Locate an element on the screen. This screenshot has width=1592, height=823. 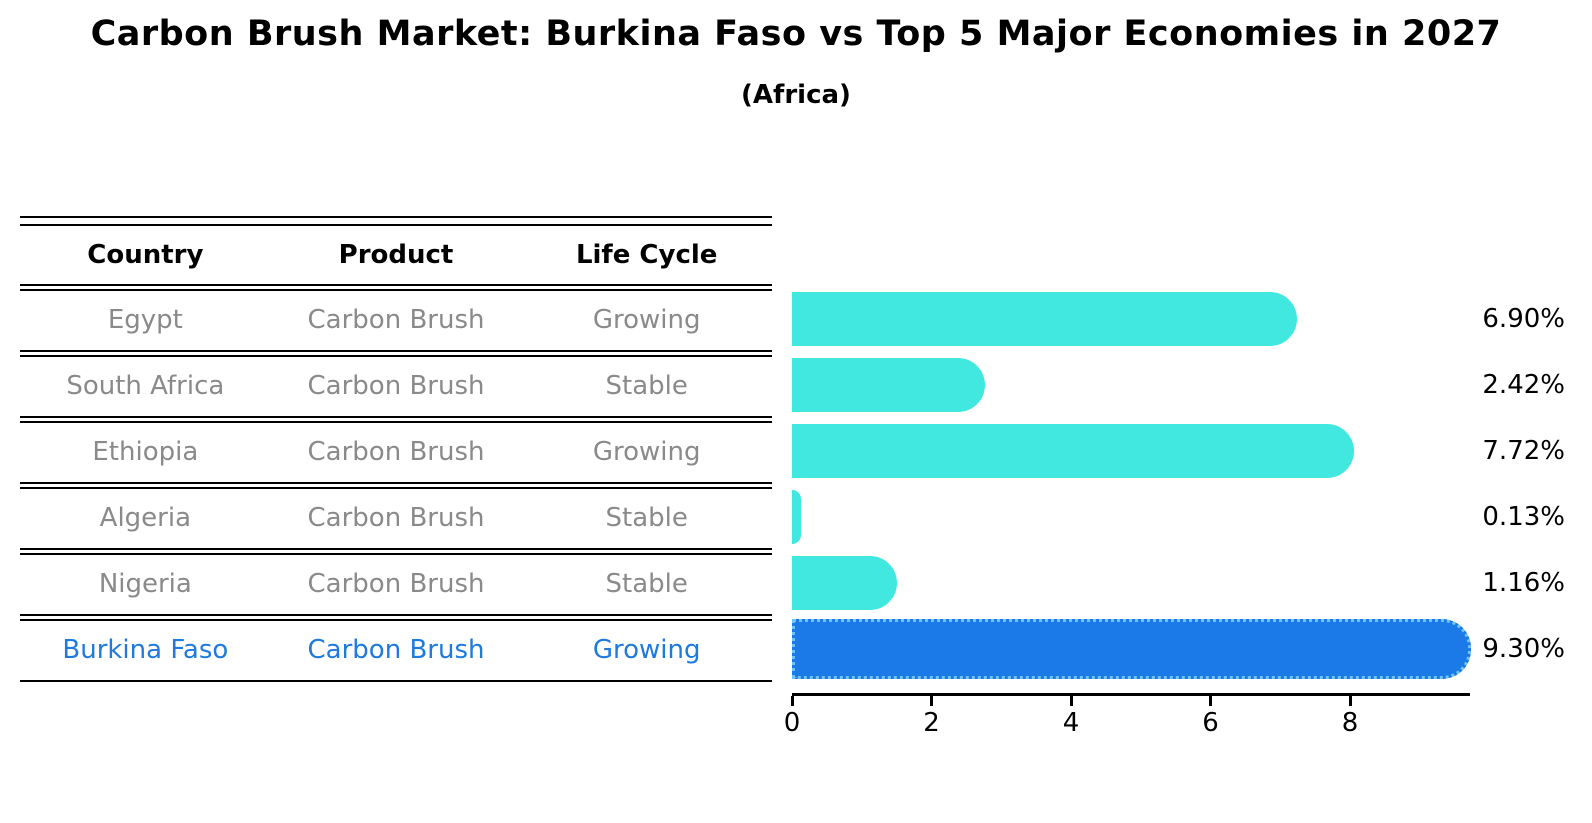
table-top-rule is located at coordinates (396, 217).